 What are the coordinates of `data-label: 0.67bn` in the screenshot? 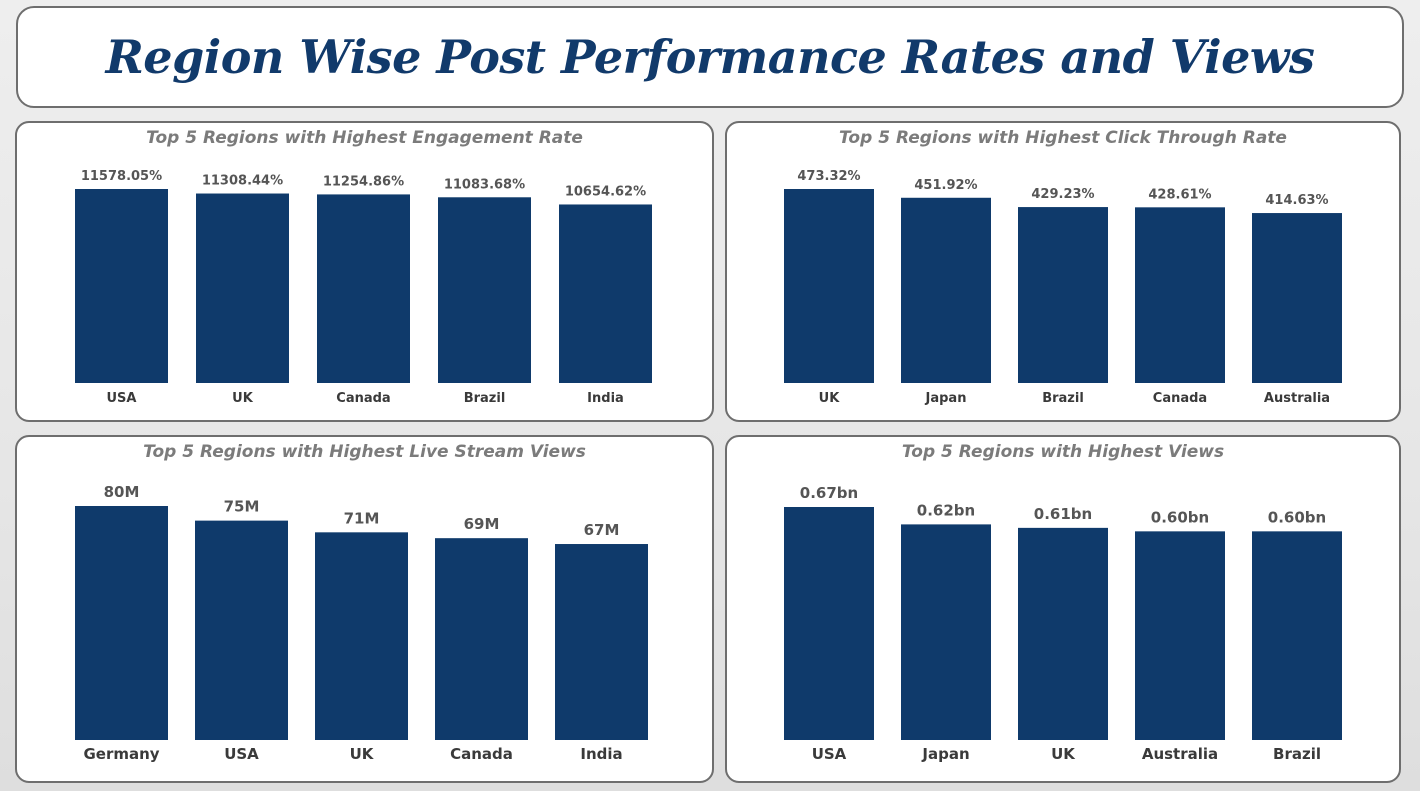 It's located at (829, 493).